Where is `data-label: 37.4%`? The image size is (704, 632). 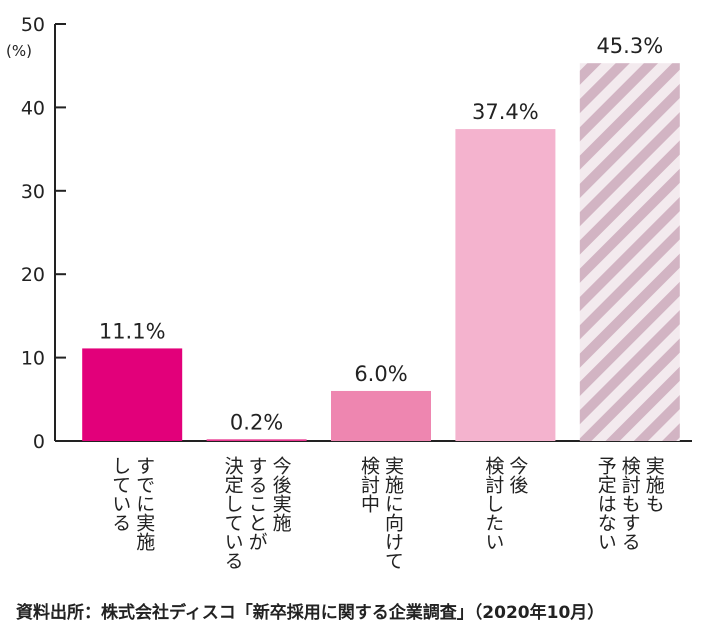 data-label: 37.4% is located at coordinates (505, 112).